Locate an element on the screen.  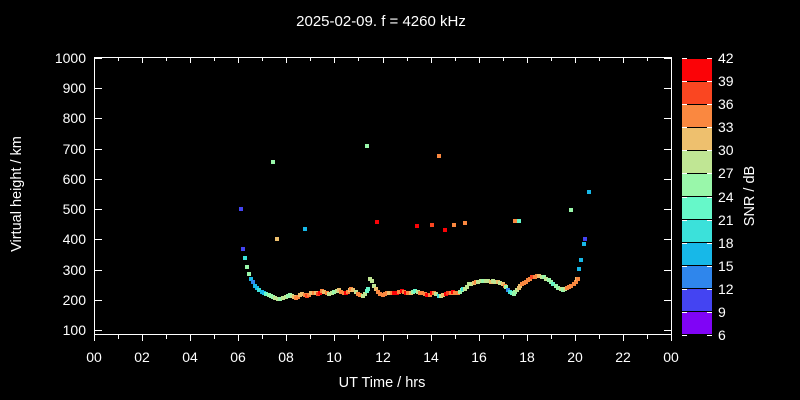
y-tick-label: 300 is located at coordinates (74, 270).